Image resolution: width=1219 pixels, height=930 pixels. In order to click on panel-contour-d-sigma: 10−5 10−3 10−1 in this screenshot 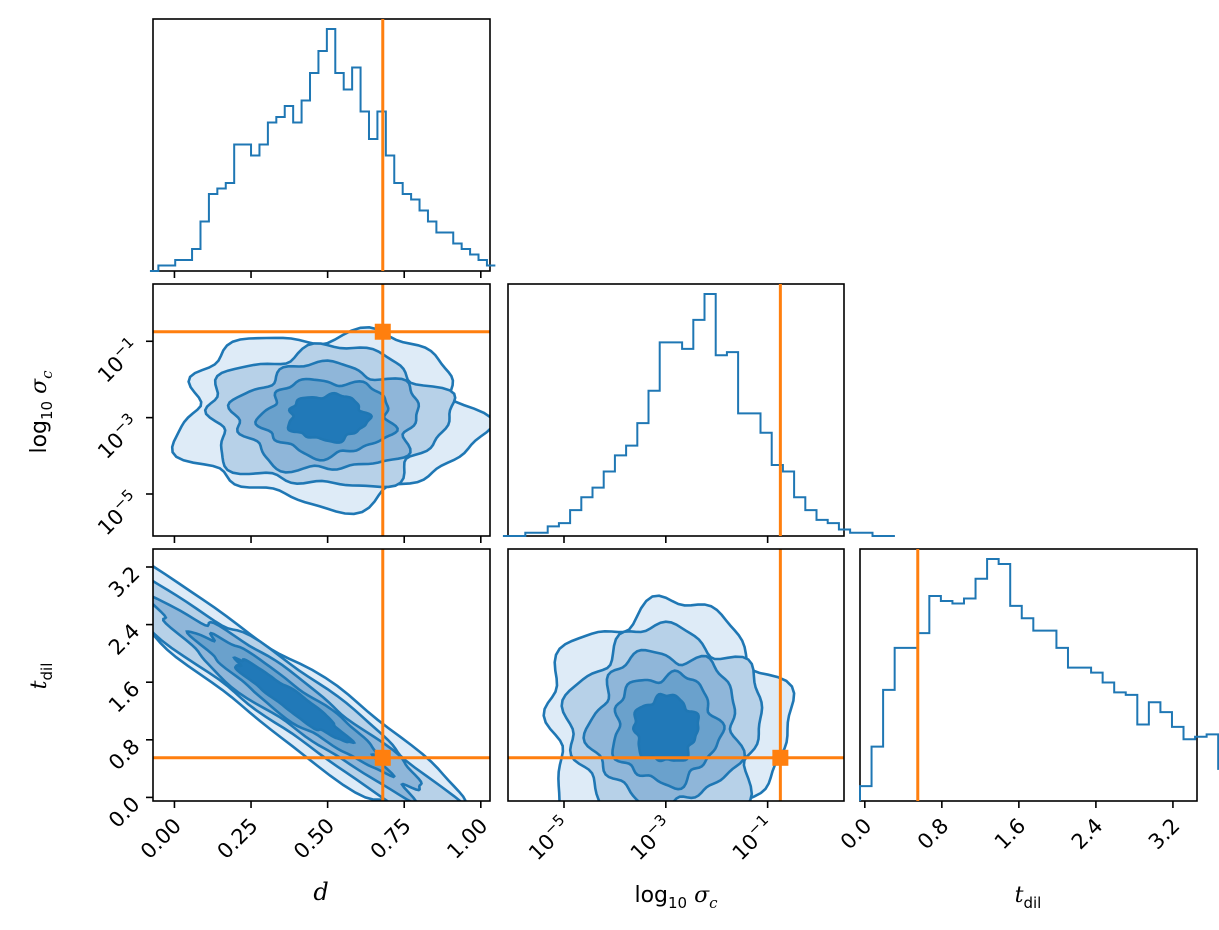, I will do `click(290, 413)`.